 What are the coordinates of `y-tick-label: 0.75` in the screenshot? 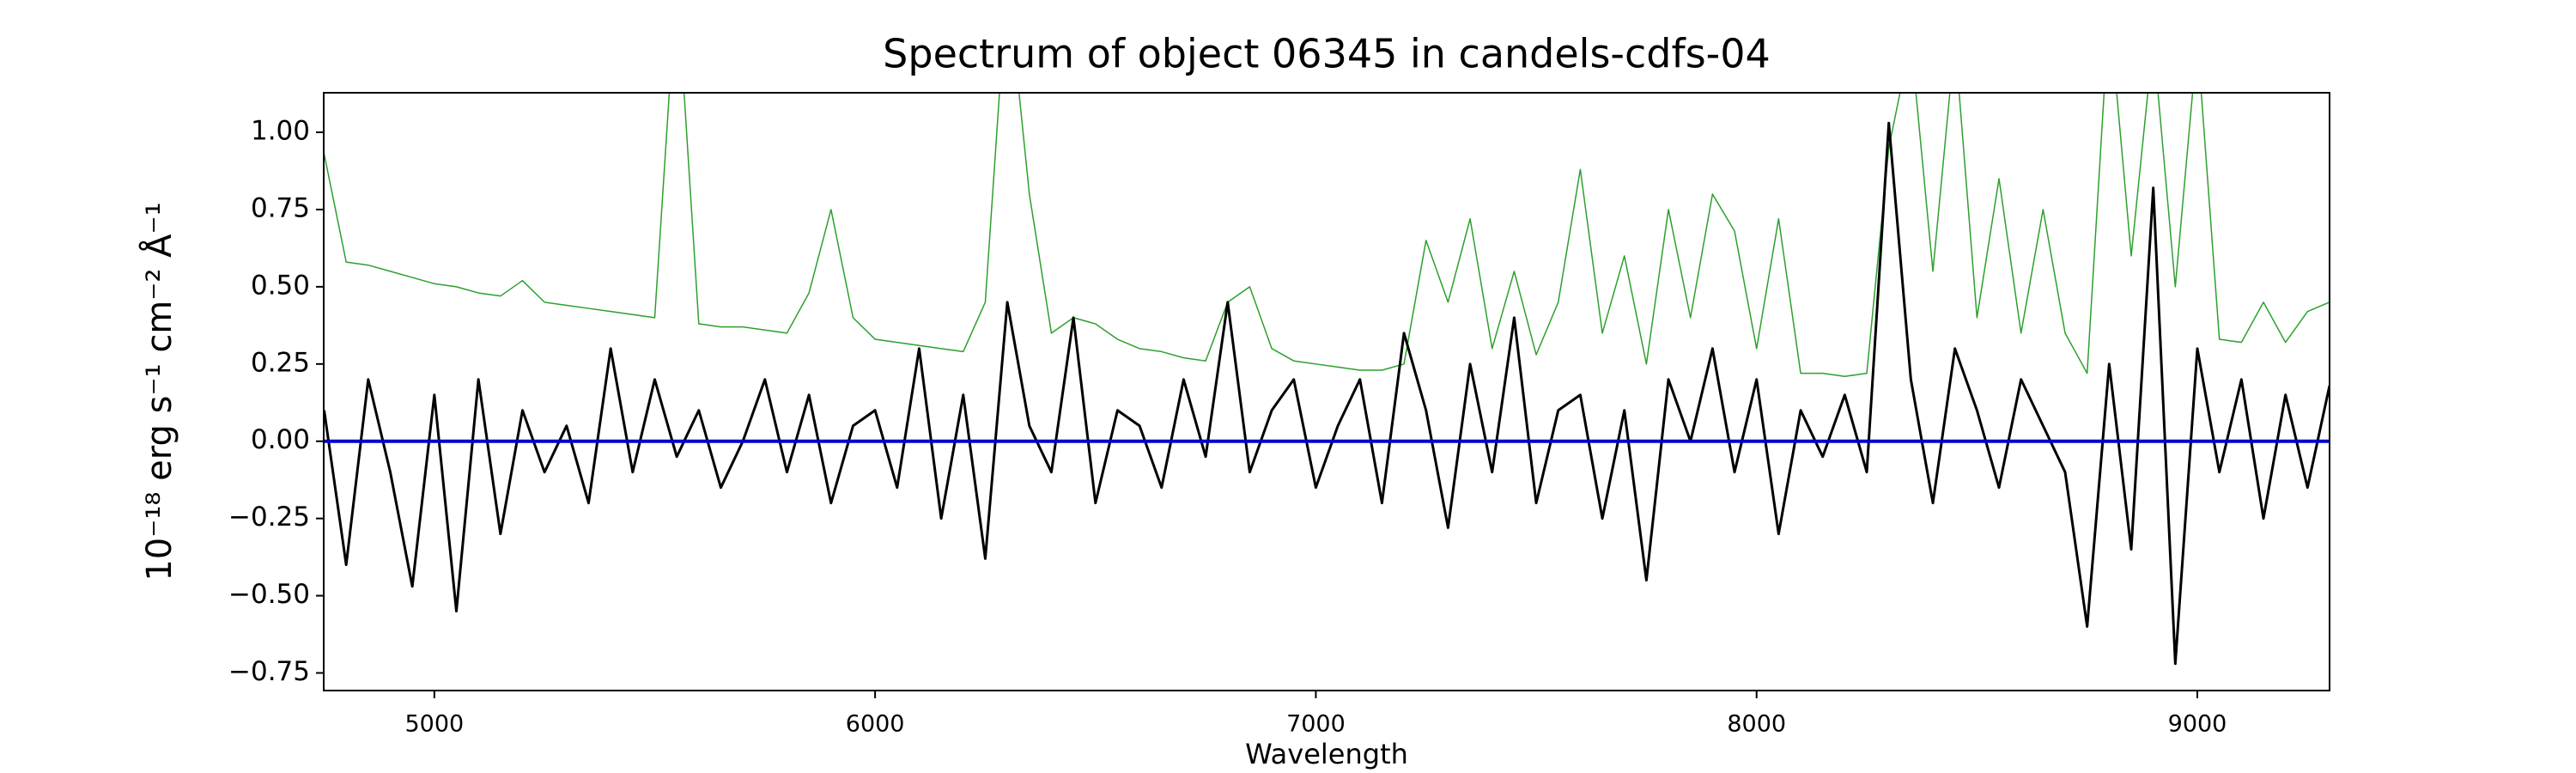 It's located at (280, 207).